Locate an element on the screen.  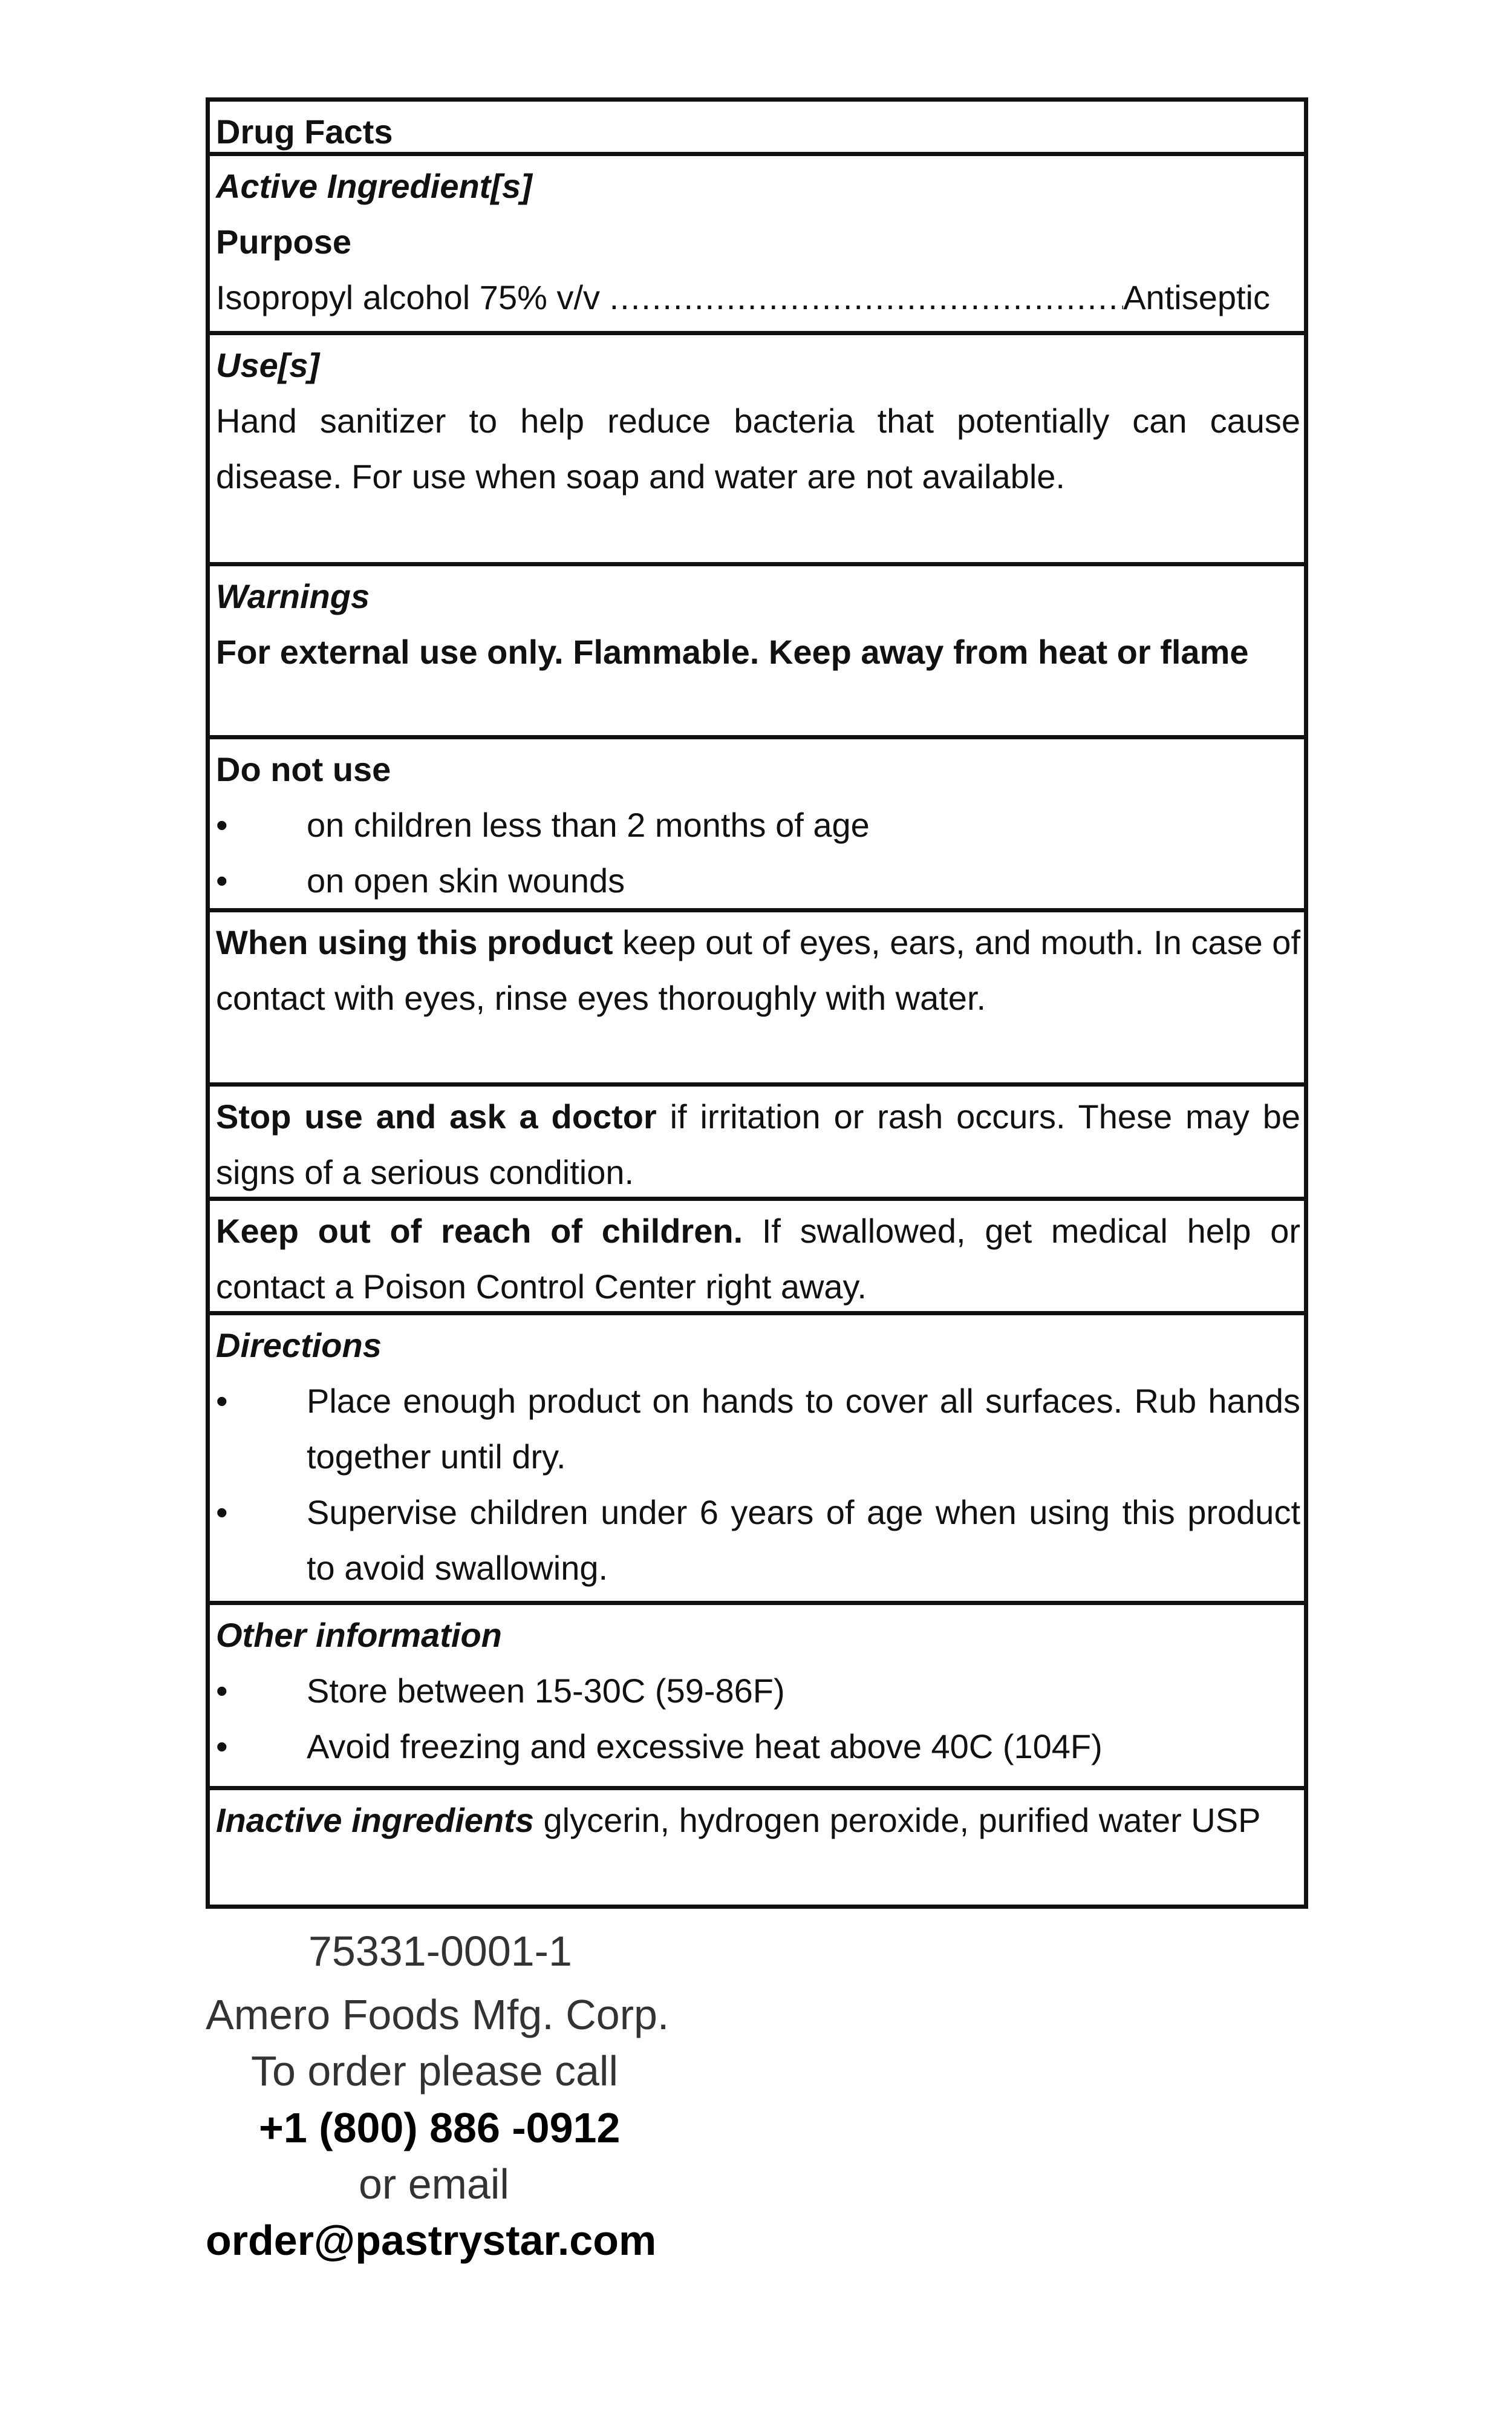
drug-facts-title: Drug Facts is located at coordinates (757, 126).